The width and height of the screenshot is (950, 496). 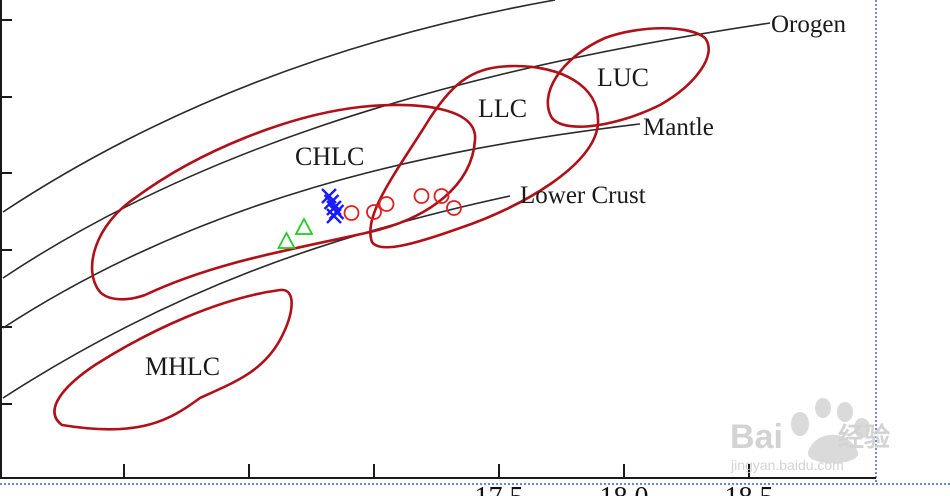 I want to click on watermark-url: jingyan.baidu.com, so click(x=787, y=465).